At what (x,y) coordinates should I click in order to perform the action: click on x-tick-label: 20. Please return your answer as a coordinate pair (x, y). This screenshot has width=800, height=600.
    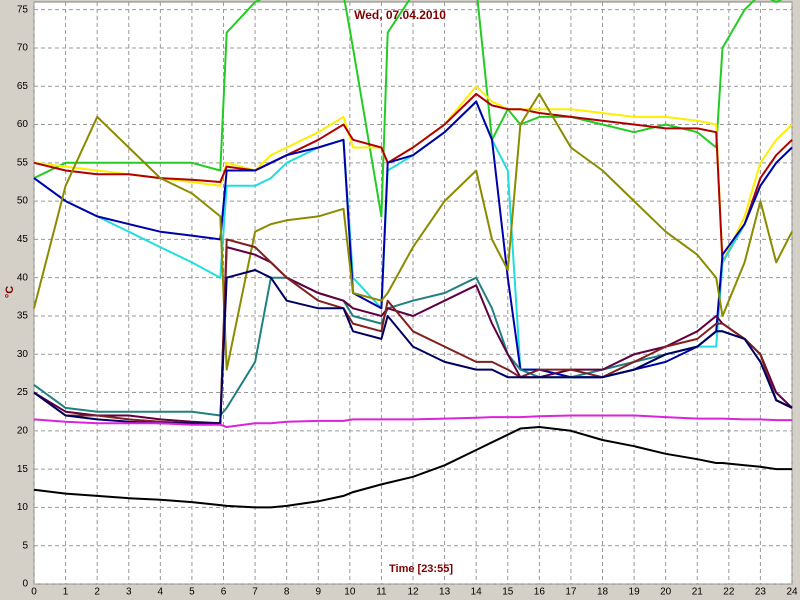
    Looking at the image, I should click on (666, 592).